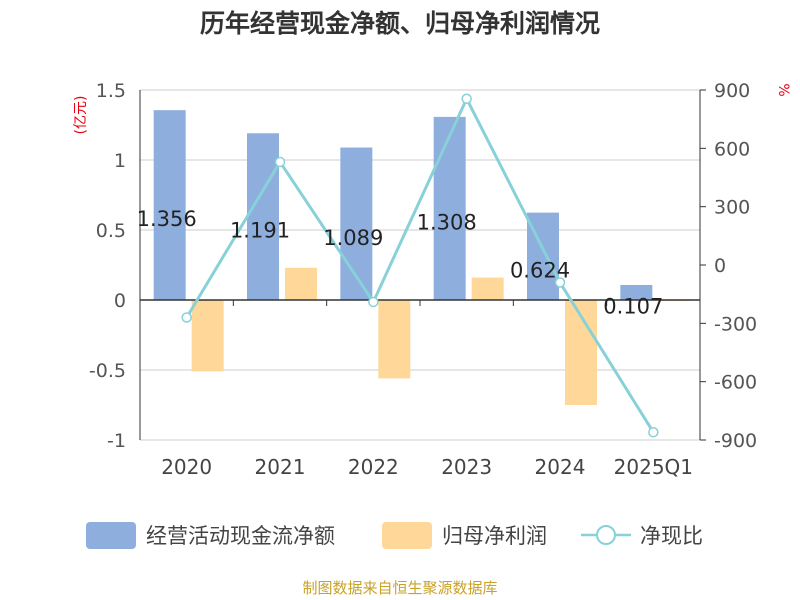 The height and width of the screenshot is (600, 800). I want to click on right-tick-label: 0, so click(720, 266).